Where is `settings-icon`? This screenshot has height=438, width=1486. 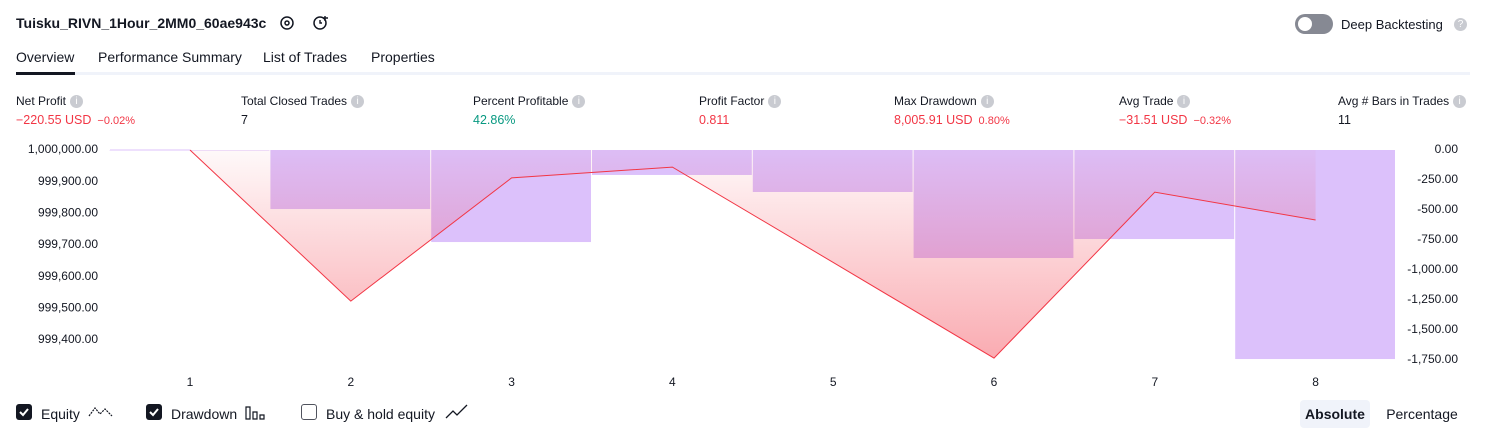
settings-icon is located at coordinates (287, 23).